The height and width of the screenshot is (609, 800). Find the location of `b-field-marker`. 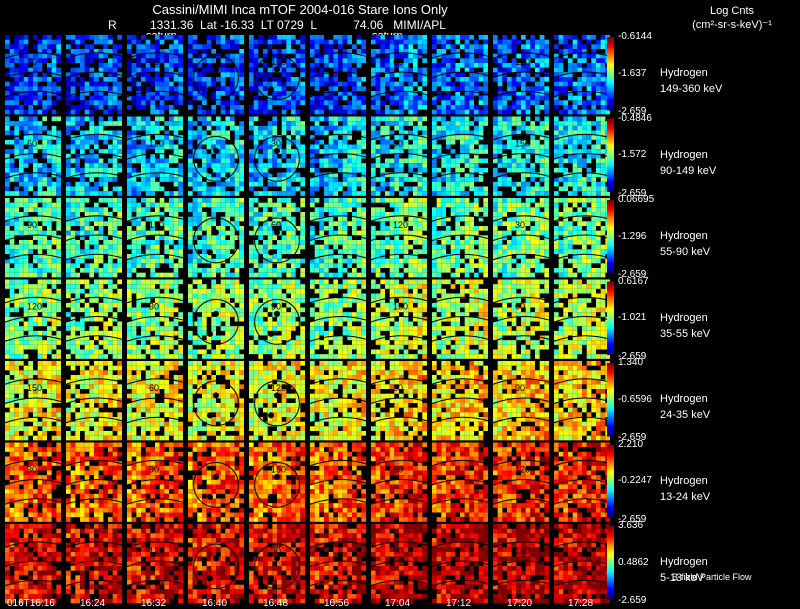

b-field-marker is located at coordinates (277, 558).